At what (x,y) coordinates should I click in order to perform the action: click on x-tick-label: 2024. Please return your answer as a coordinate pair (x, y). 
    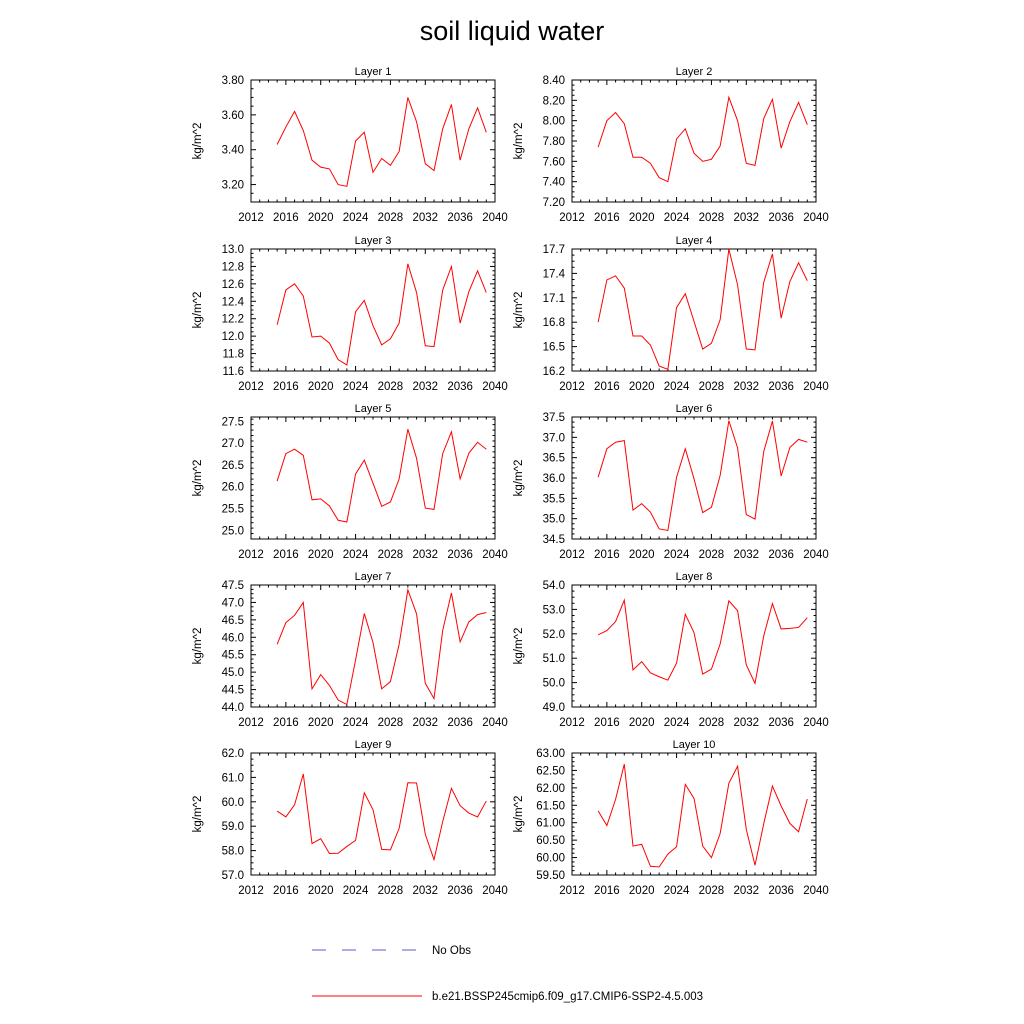
    Looking at the image, I should click on (356, 891).